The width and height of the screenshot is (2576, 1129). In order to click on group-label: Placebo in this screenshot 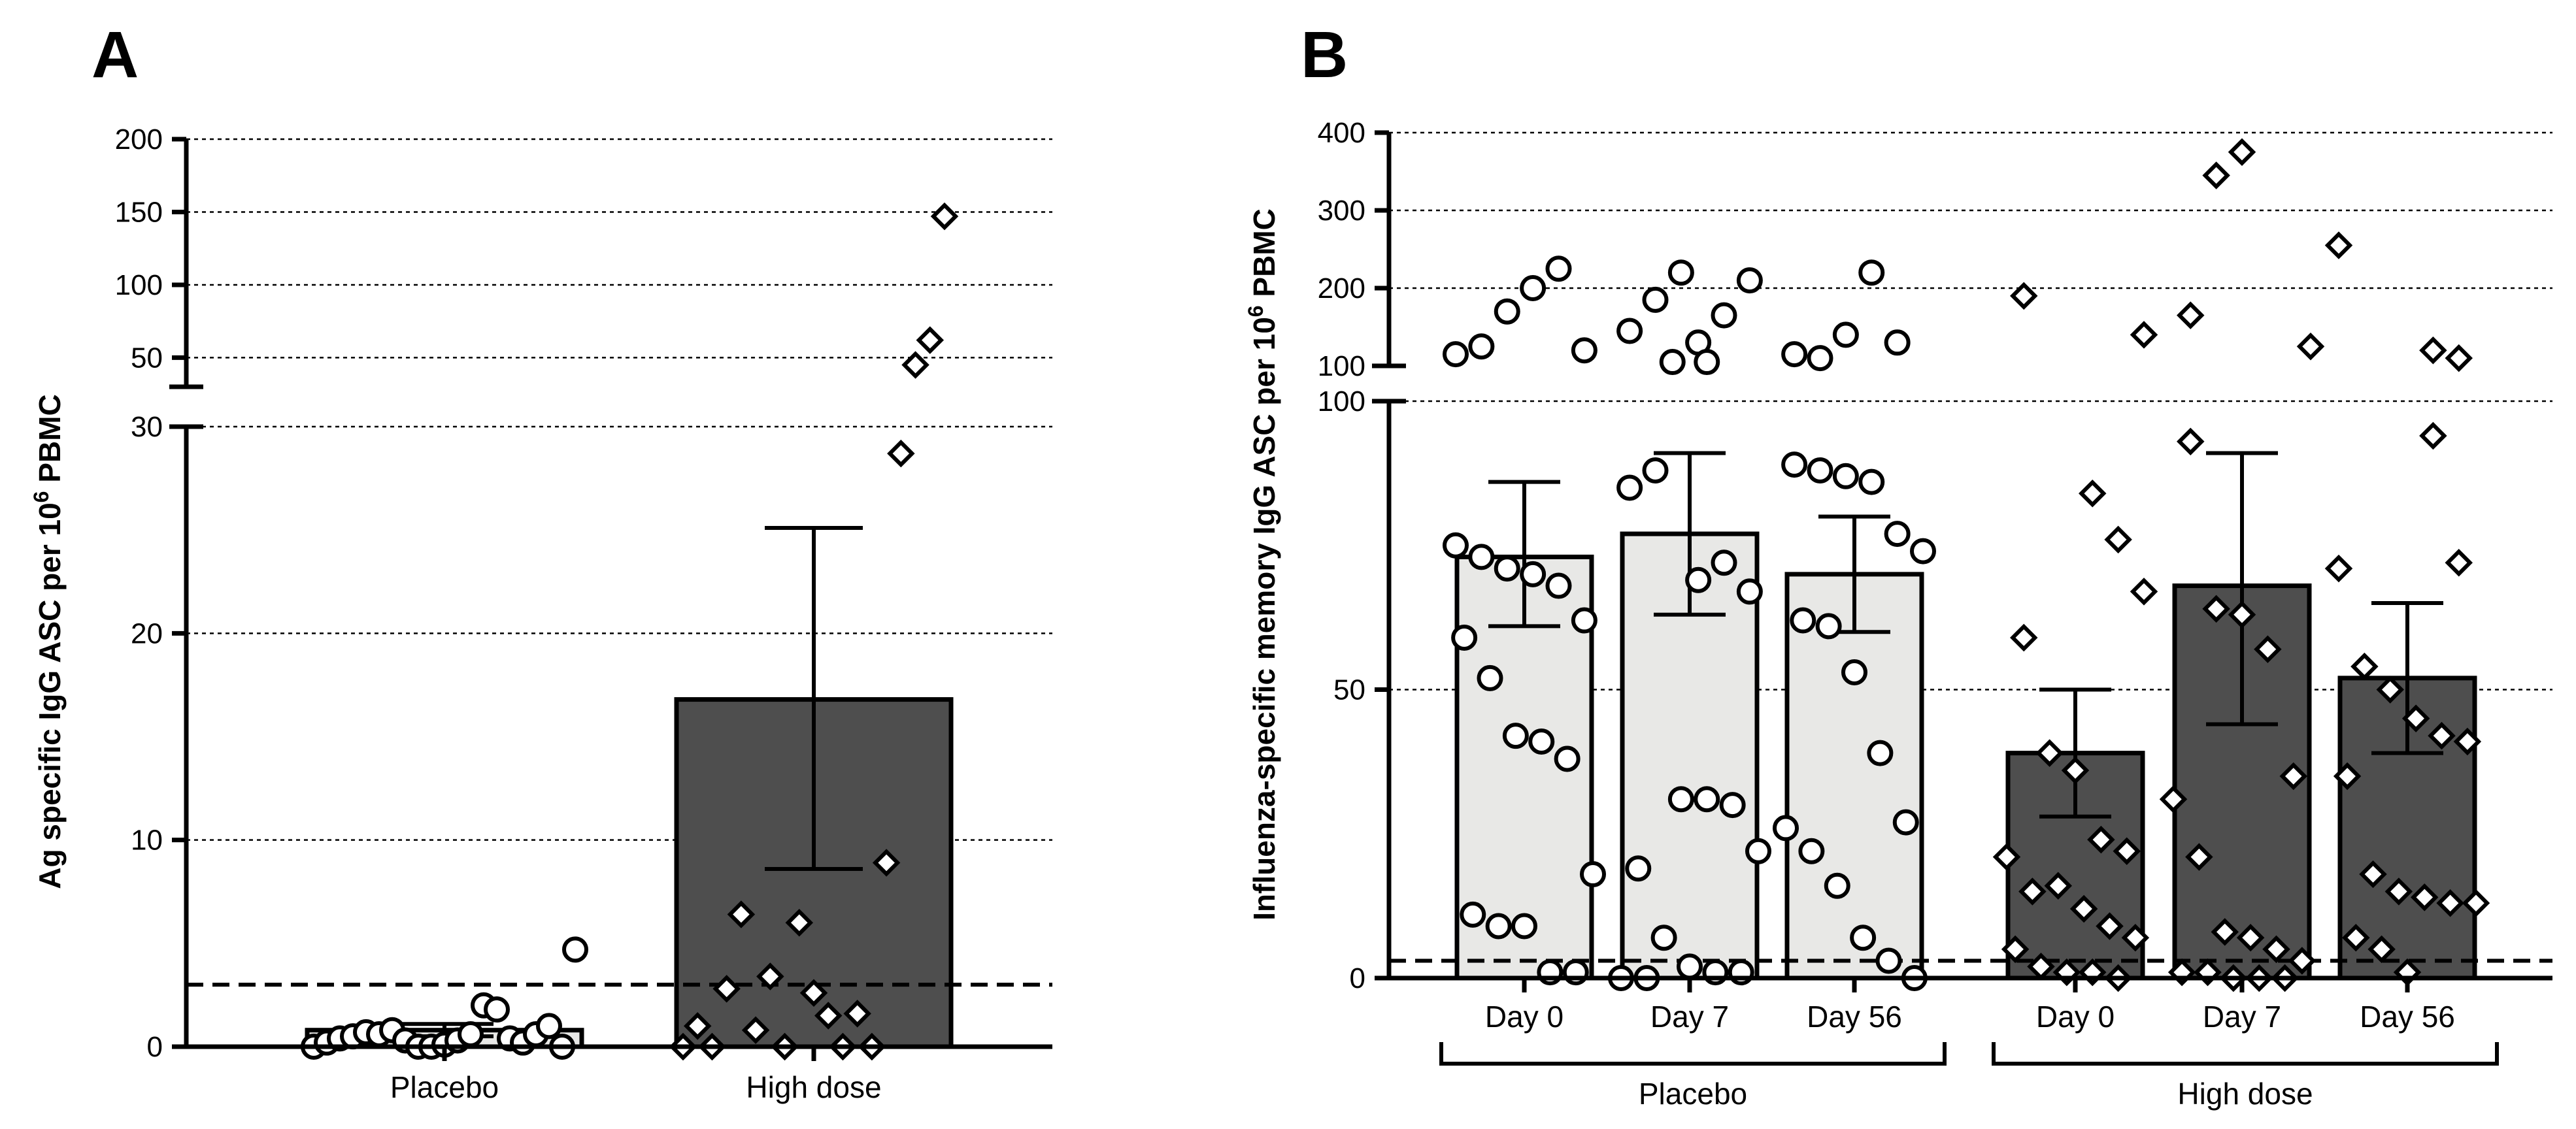, I will do `click(1693, 1094)`.